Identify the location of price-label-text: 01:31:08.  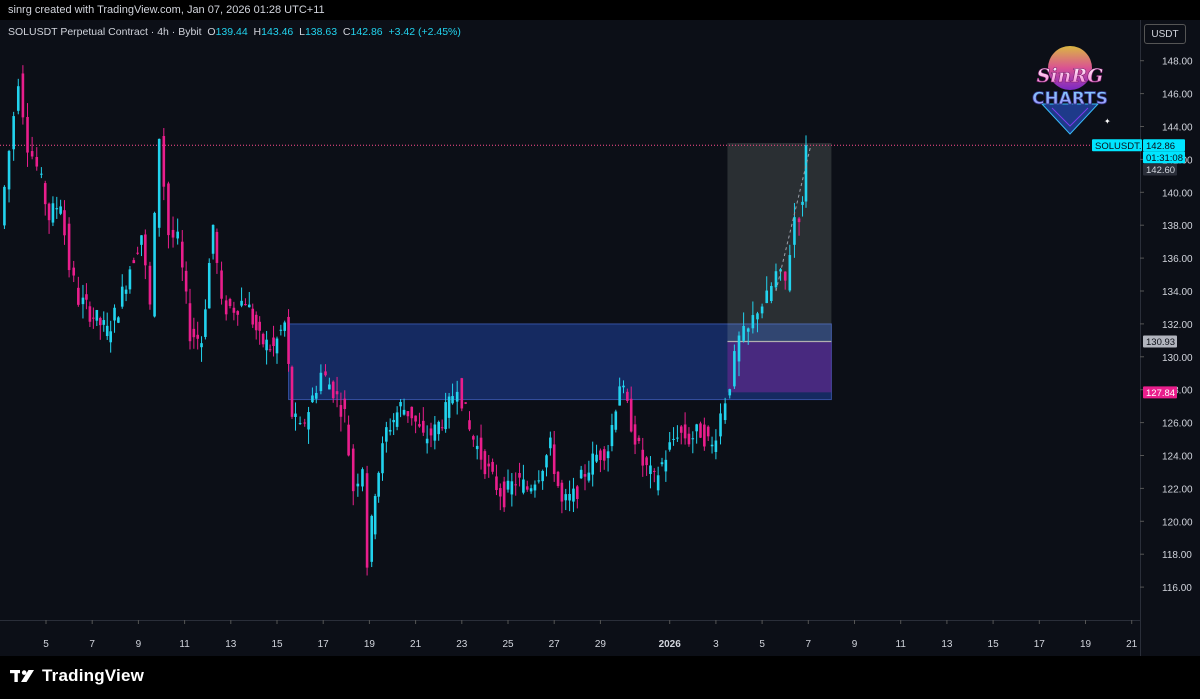
(1164, 158).